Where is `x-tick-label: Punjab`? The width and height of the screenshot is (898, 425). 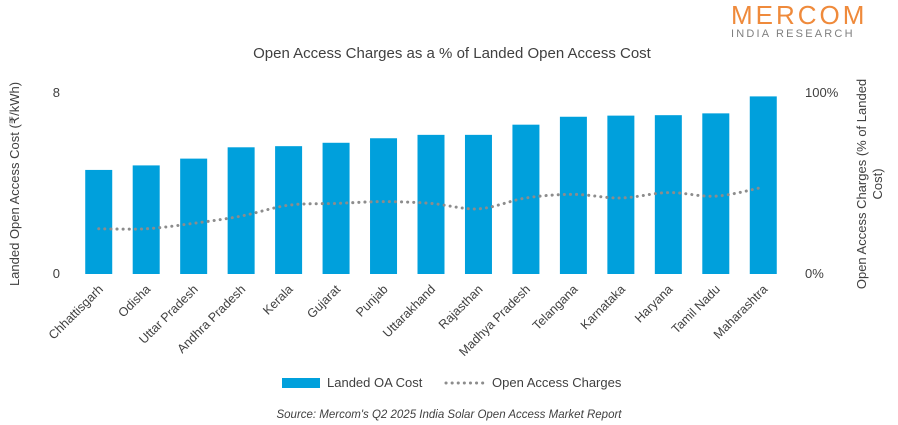 x-tick-label: Punjab is located at coordinates (371, 300).